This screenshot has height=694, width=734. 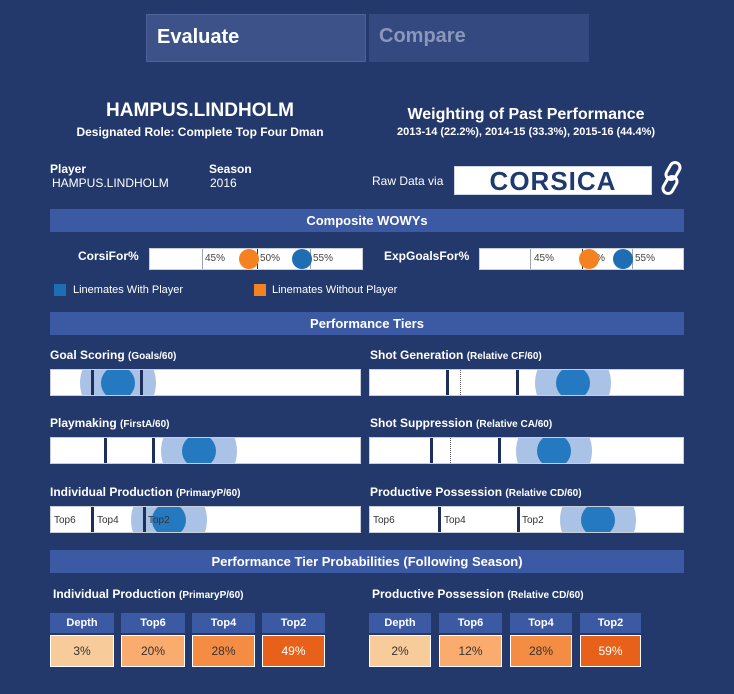 What do you see at coordinates (514, 424) in the screenshot?
I see `shot-suppression-unit: (Relative CA/60)` at bounding box center [514, 424].